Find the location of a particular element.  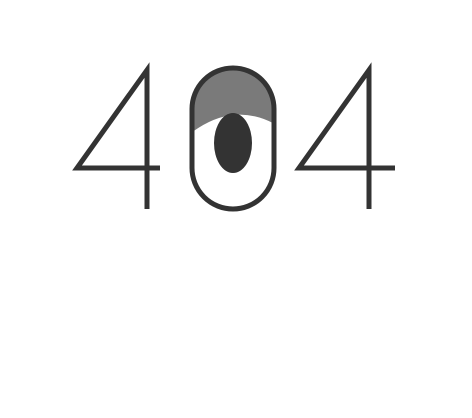

zero-outline is located at coordinates (233, 138).